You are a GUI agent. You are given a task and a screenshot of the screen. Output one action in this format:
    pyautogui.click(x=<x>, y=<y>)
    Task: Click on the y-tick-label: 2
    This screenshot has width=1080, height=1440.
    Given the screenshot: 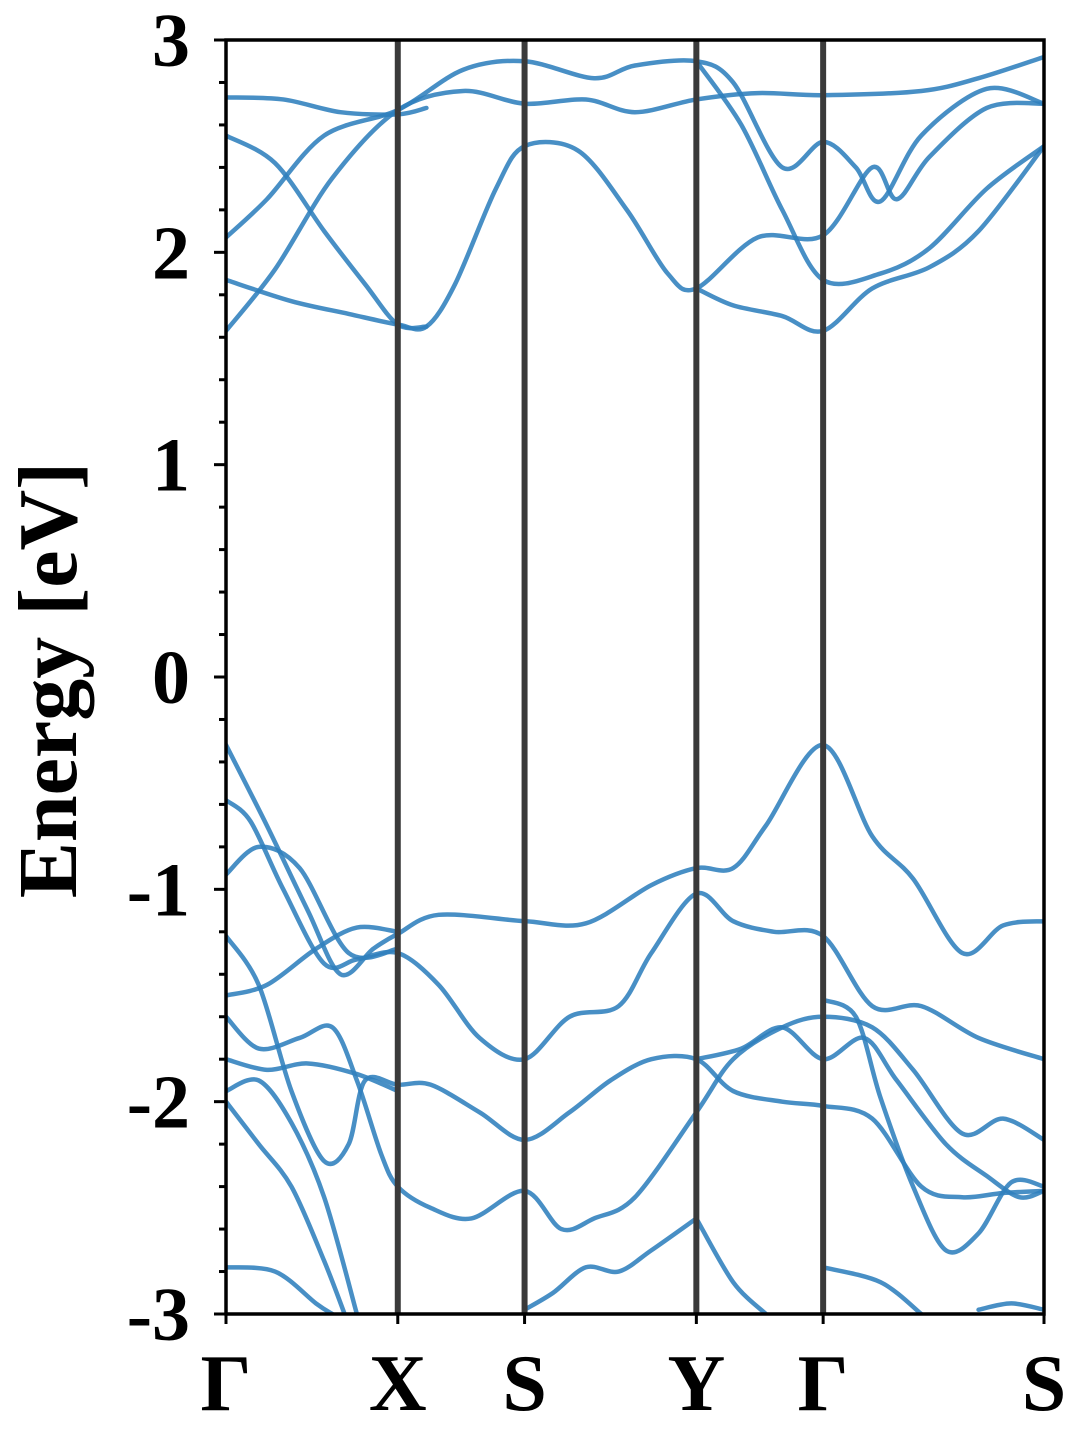 What is the action you would take?
    pyautogui.click(x=171, y=253)
    